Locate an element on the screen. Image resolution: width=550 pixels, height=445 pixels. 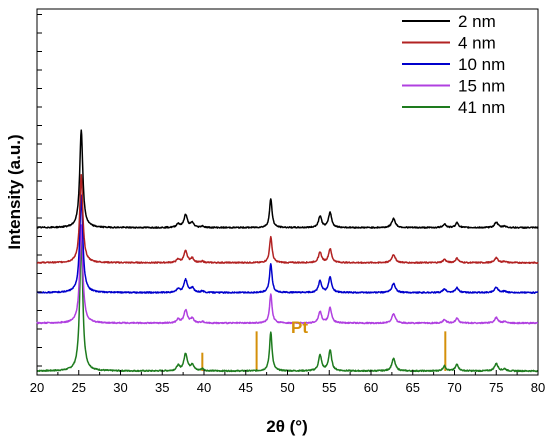
x-ticks: 20 25 30 35 40 45 50 55 60 65 70 75 80 is located at coordinates (287, 382).